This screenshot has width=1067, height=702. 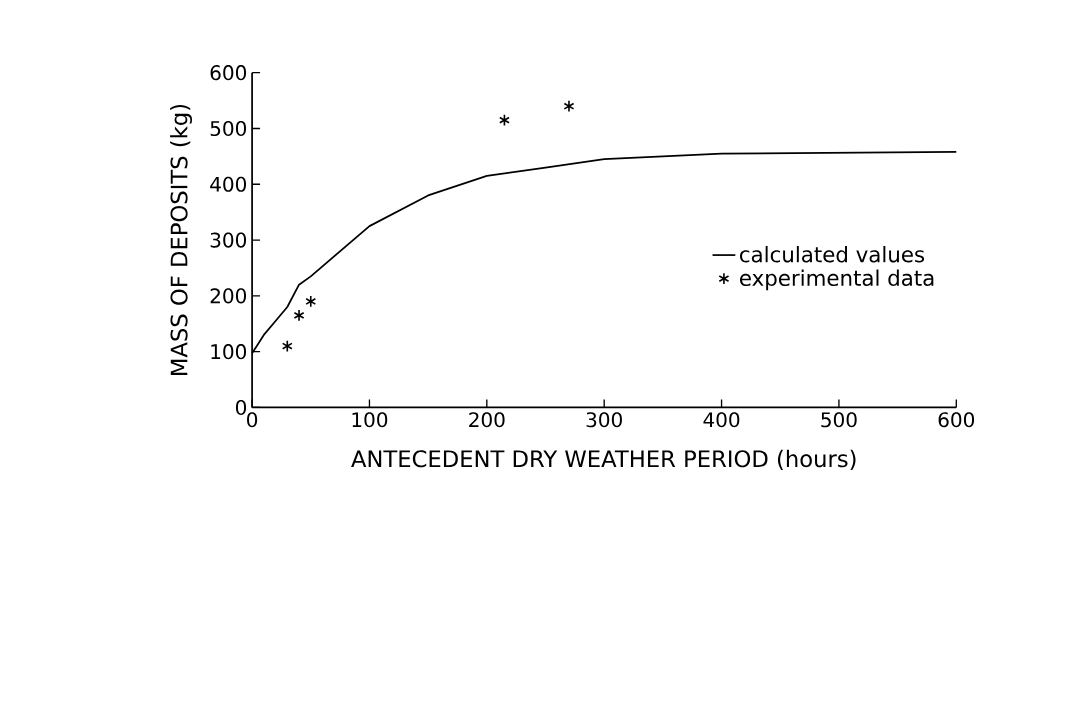 I want to click on x-tick-label: 300, so click(x=604, y=420).